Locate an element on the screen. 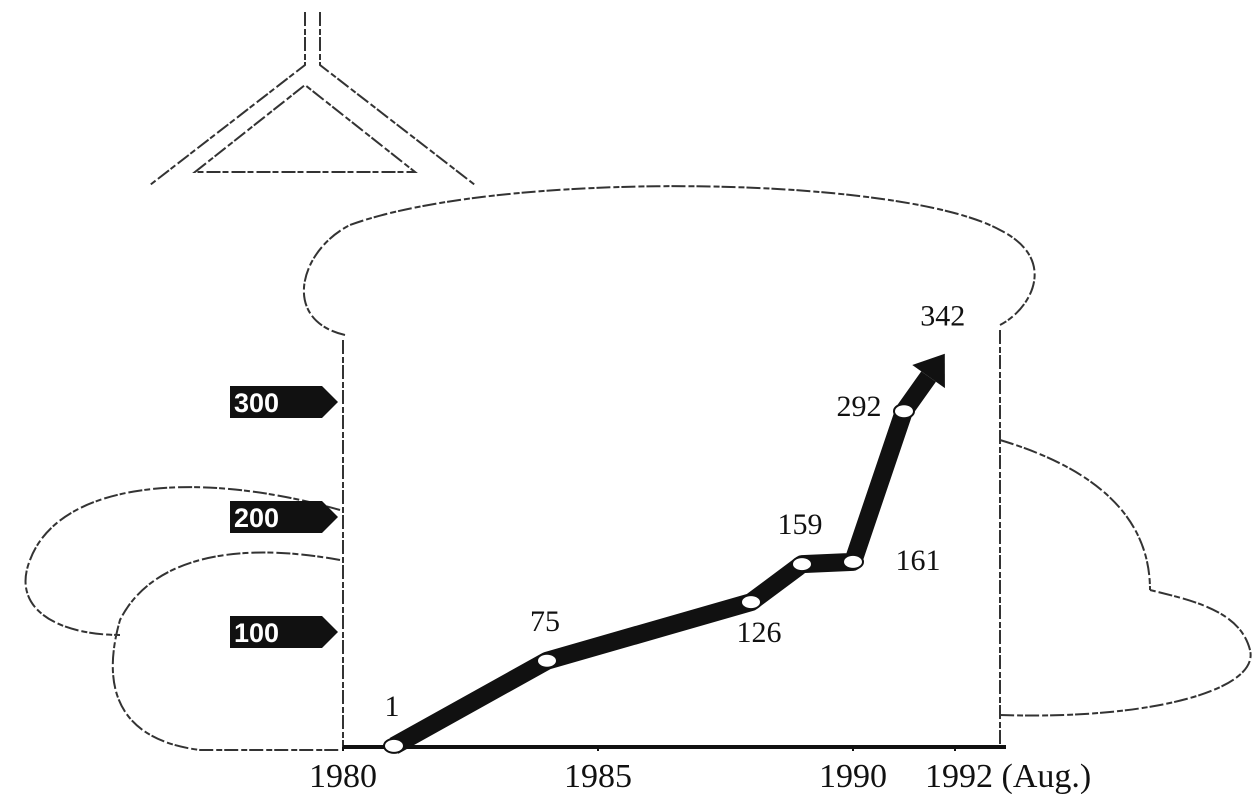  x-tick-label: 1980 is located at coordinates (343, 776).